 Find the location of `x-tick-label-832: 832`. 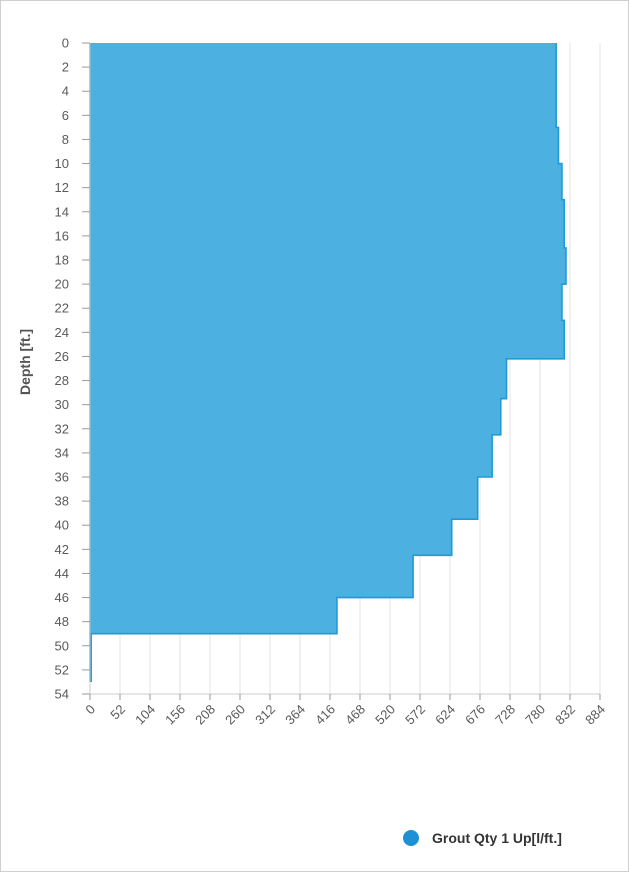

x-tick-label-832: 832 is located at coordinates (565, 715).